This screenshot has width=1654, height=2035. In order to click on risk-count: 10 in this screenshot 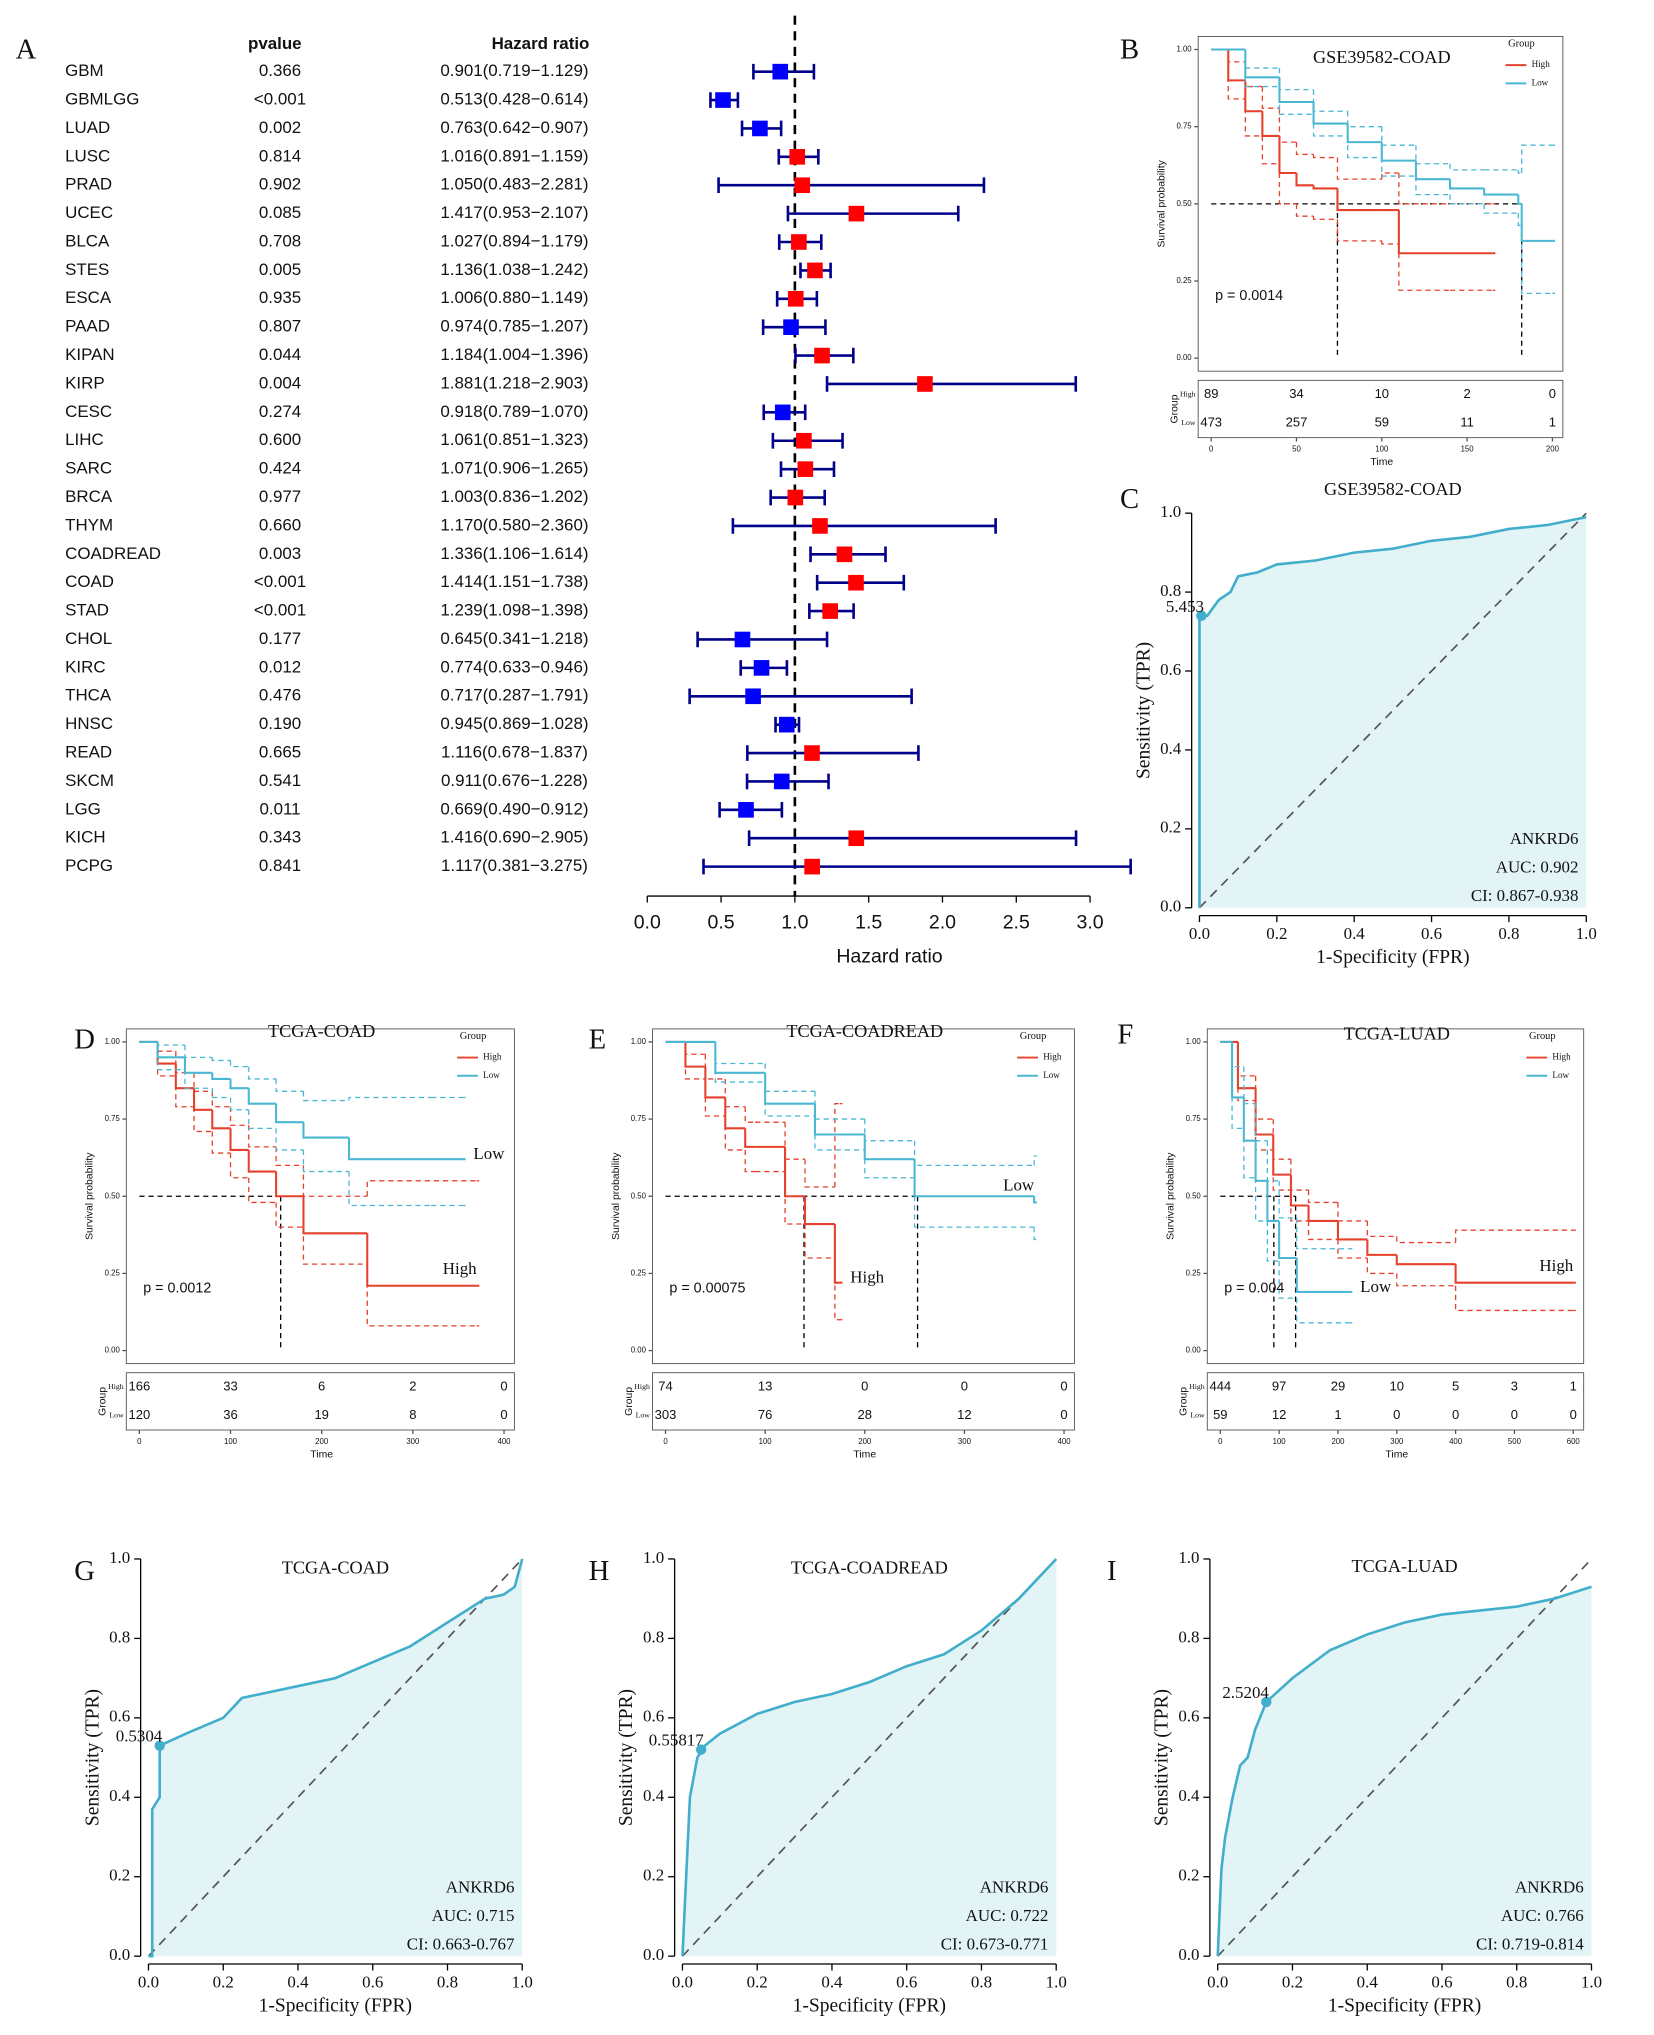, I will do `click(1382, 393)`.